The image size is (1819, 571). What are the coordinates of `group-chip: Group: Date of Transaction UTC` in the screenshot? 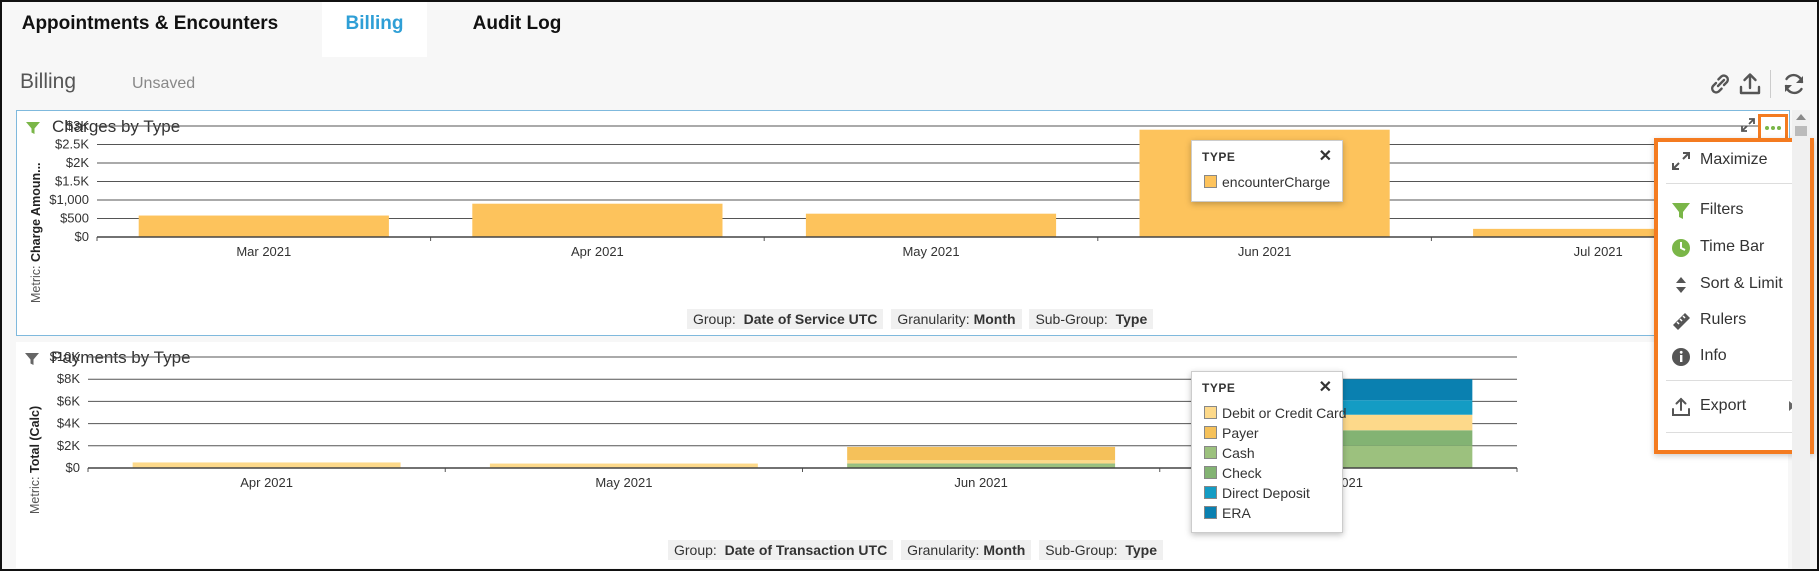 It's located at (781, 550).